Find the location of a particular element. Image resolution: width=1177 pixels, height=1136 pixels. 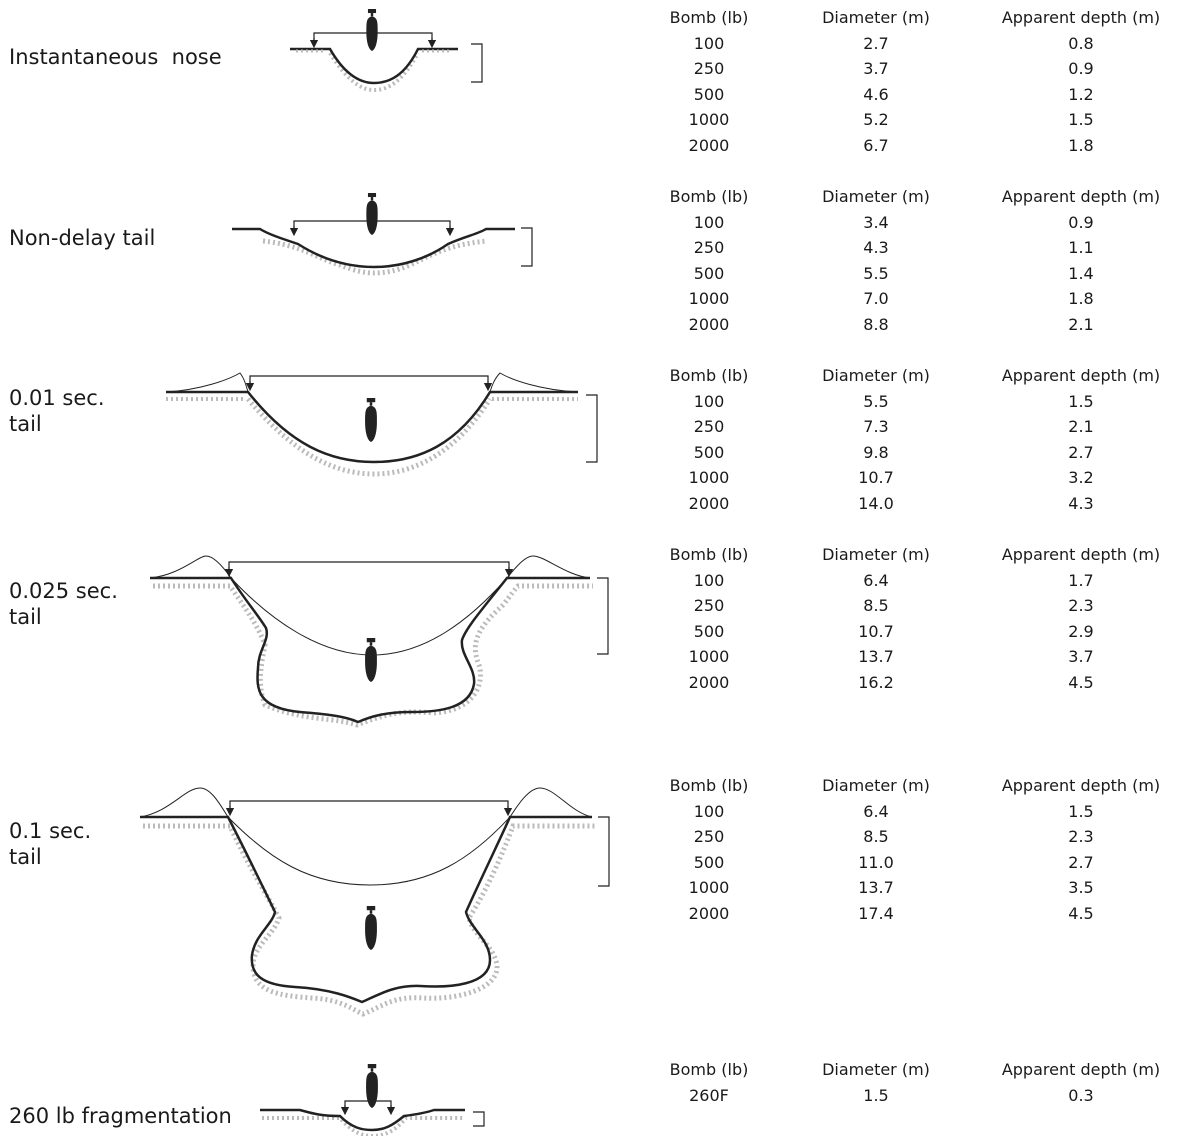

label-instantaneous-nose: Instantaneous nose is located at coordinates (115, 57).